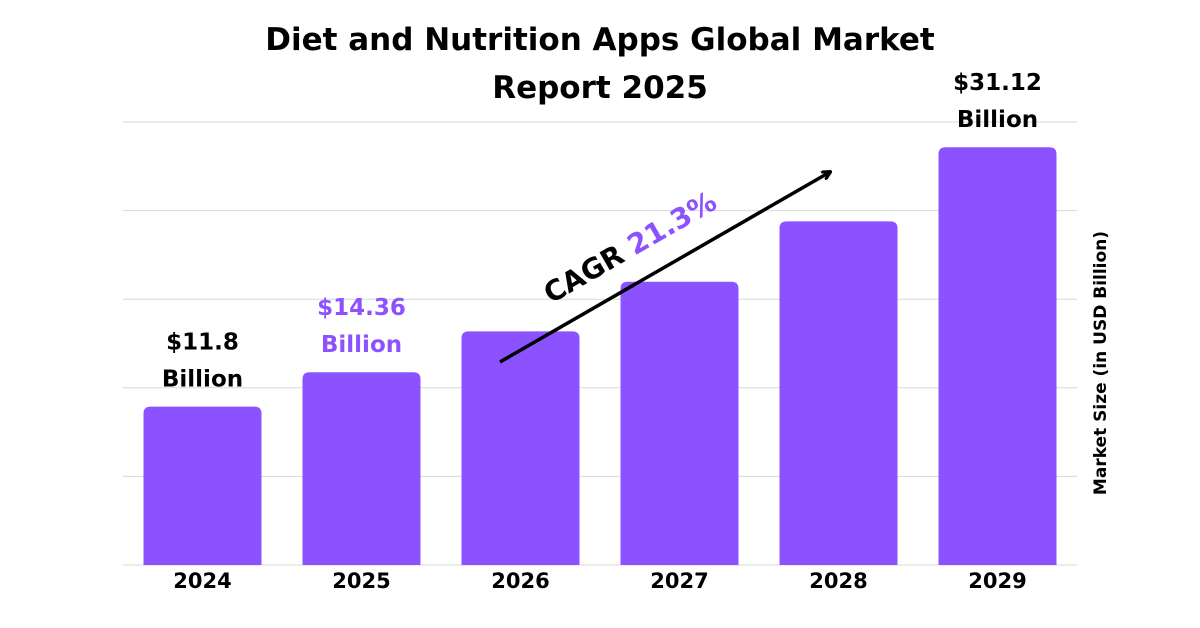 This screenshot has width=1200, height=628. I want to click on data-label-2024: $11.8 Billion, so click(202, 361).